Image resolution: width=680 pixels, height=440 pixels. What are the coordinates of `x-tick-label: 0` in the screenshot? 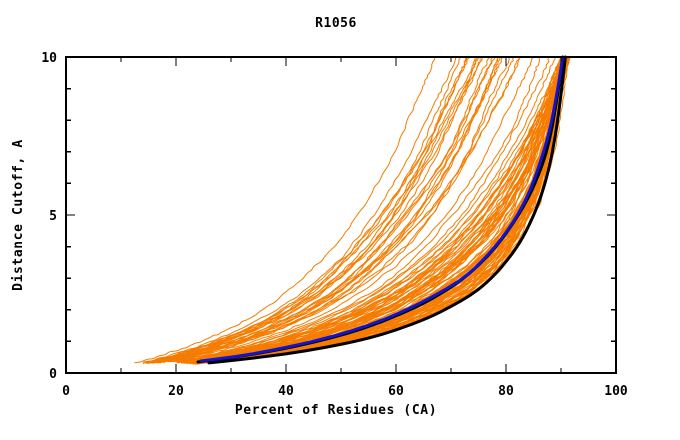 It's located at (66, 391).